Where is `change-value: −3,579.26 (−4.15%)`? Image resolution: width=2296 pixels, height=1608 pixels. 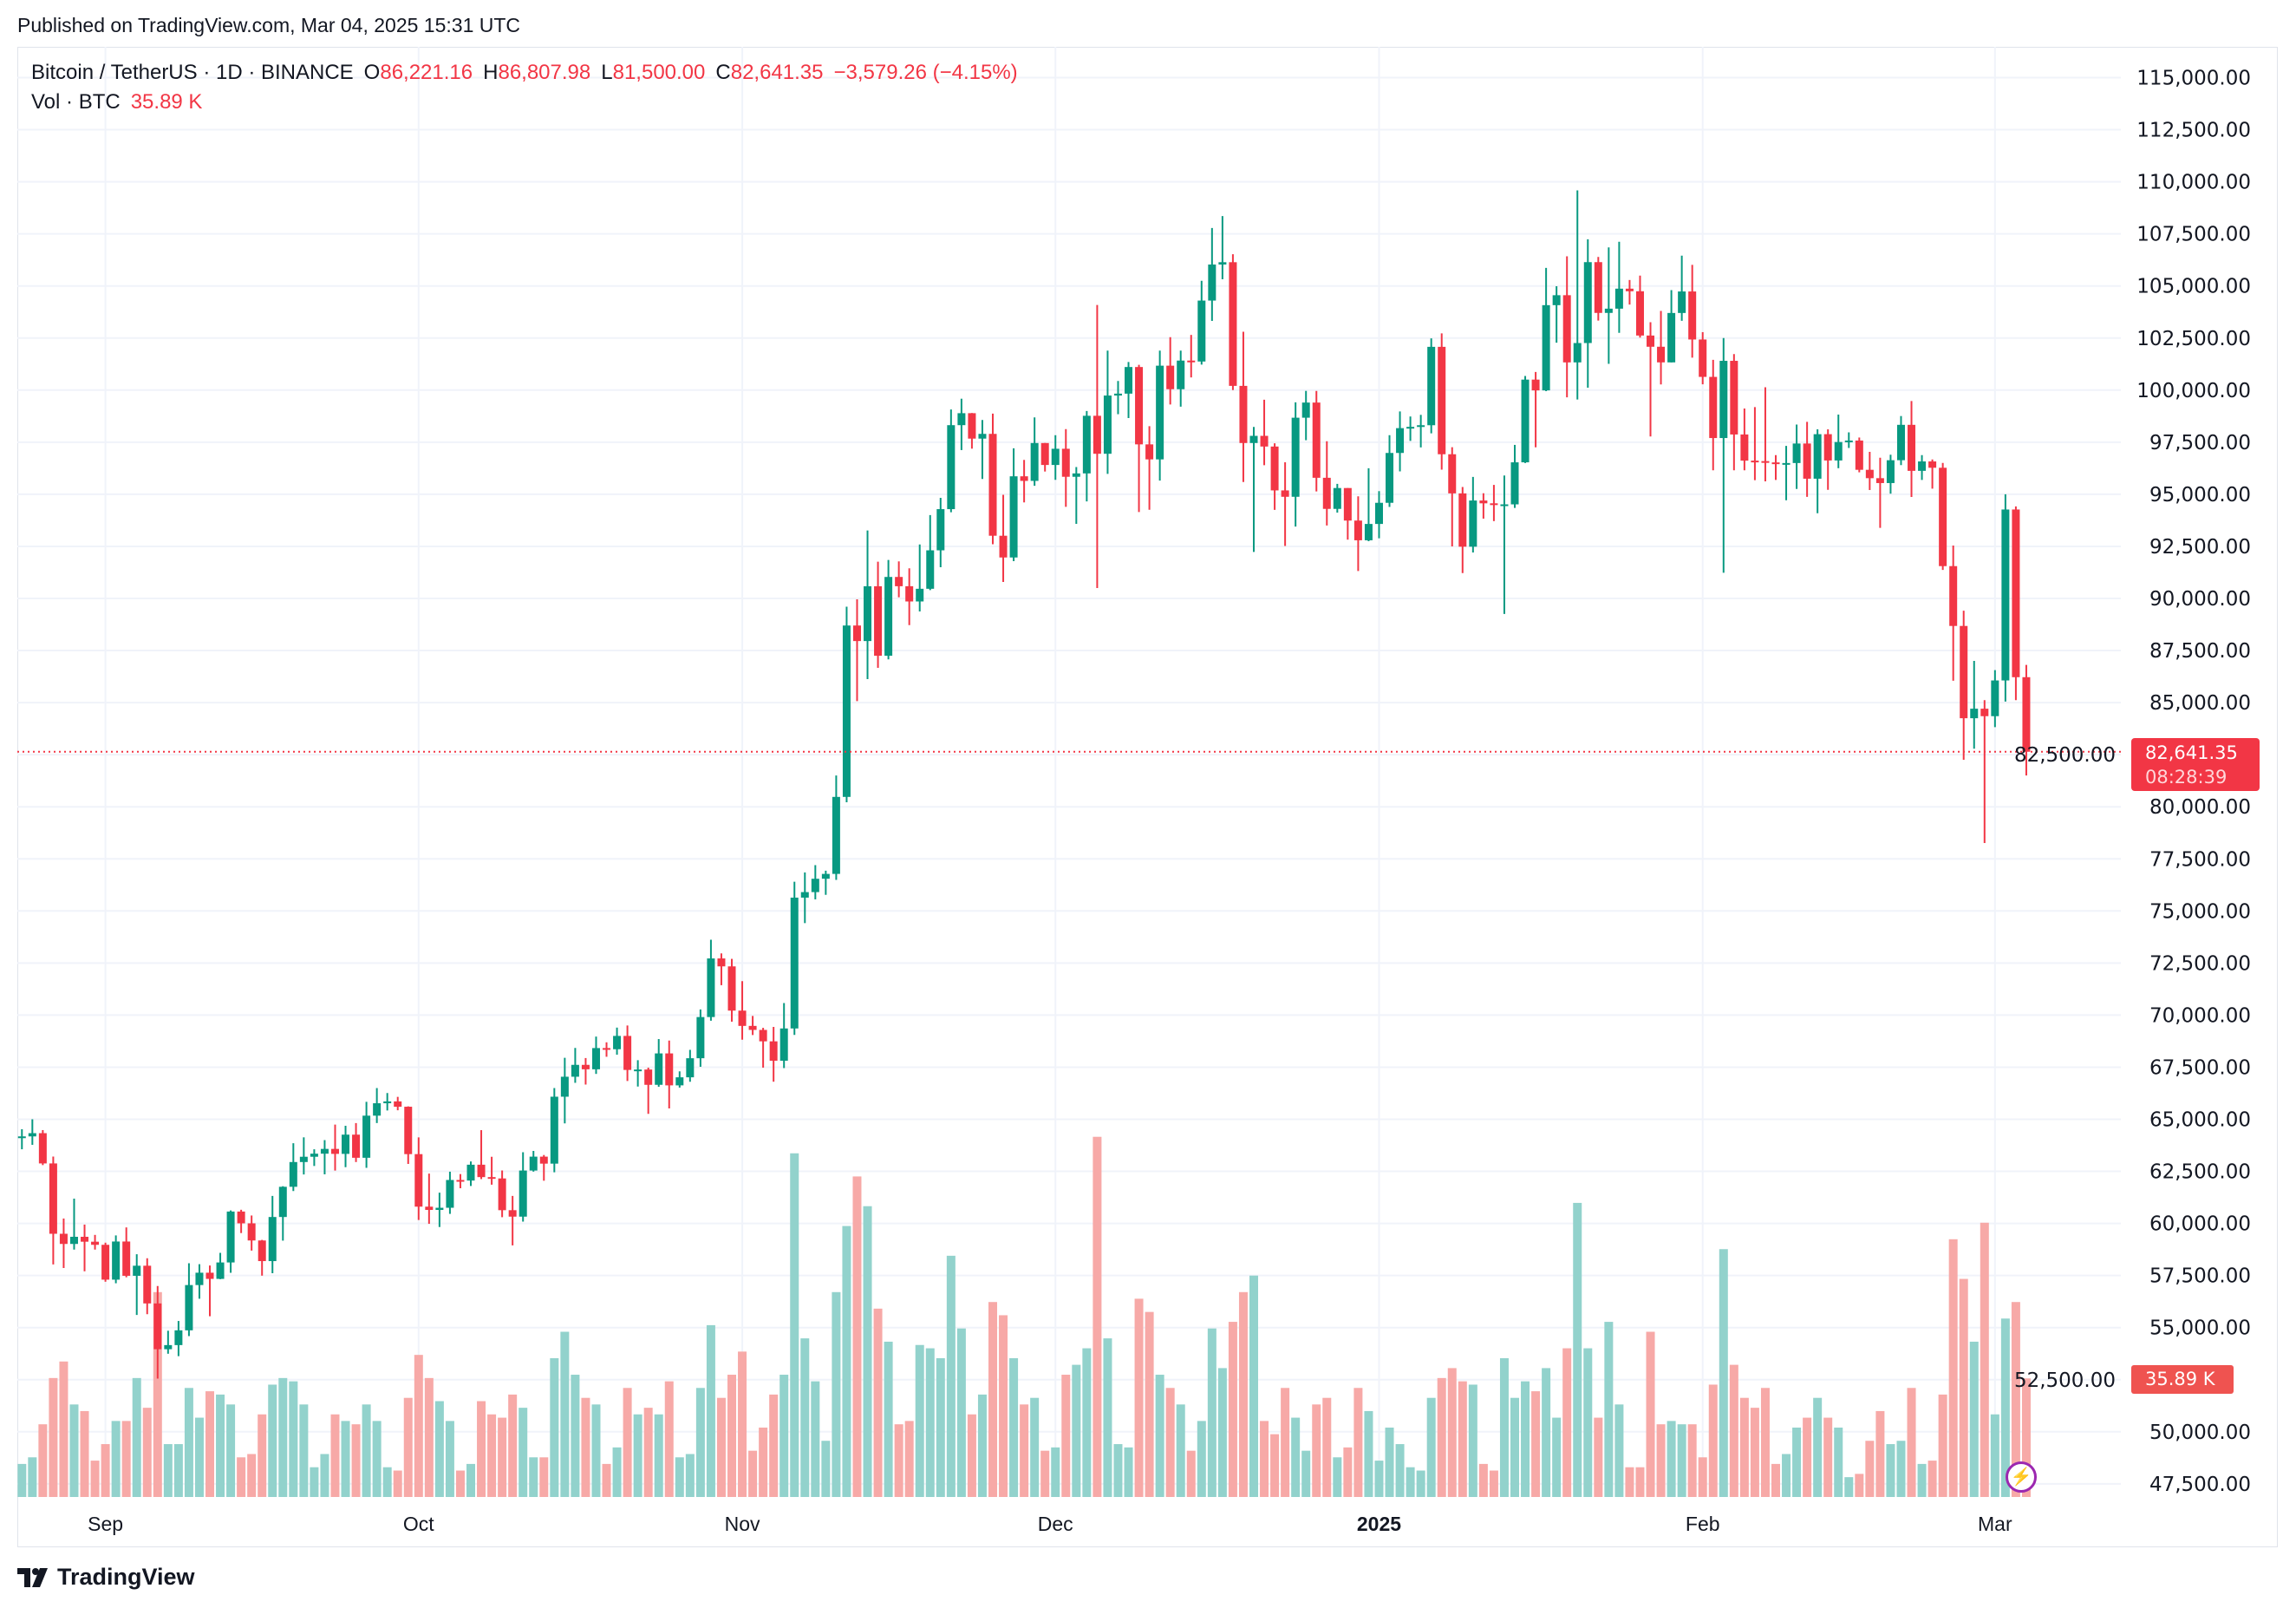 change-value: −3,579.26 (−4.15%) is located at coordinates (925, 72).